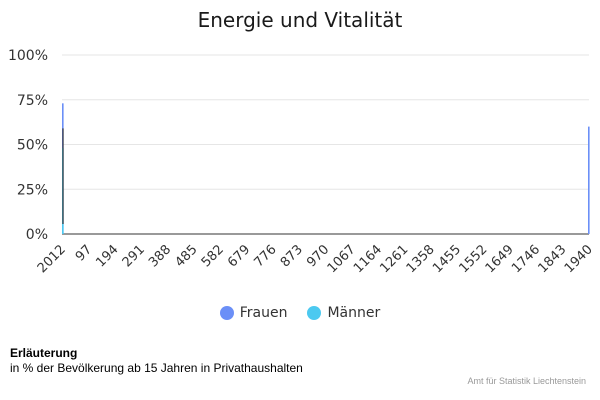 Image resolution: width=600 pixels, height=400 pixels. What do you see at coordinates (32, 101) in the screenshot?
I see `y-tick-label: 75%` at bounding box center [32, 101].